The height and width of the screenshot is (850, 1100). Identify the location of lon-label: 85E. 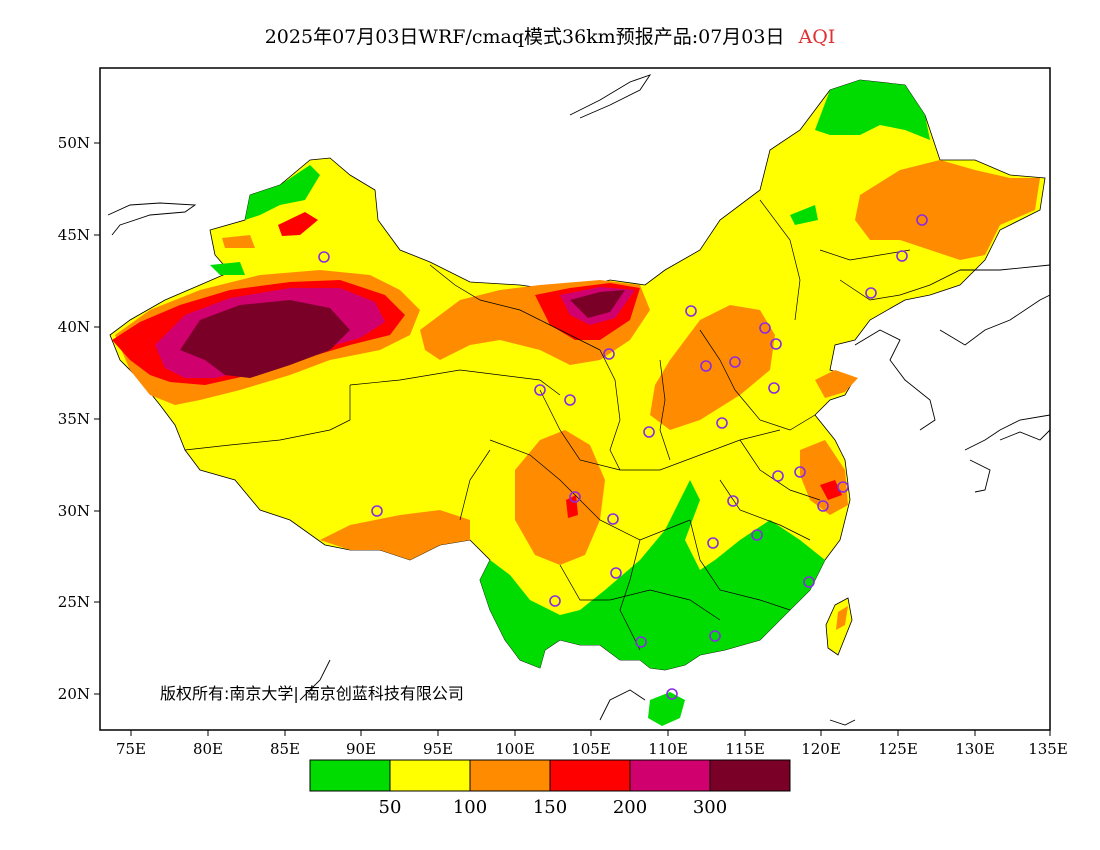
(285, 749).